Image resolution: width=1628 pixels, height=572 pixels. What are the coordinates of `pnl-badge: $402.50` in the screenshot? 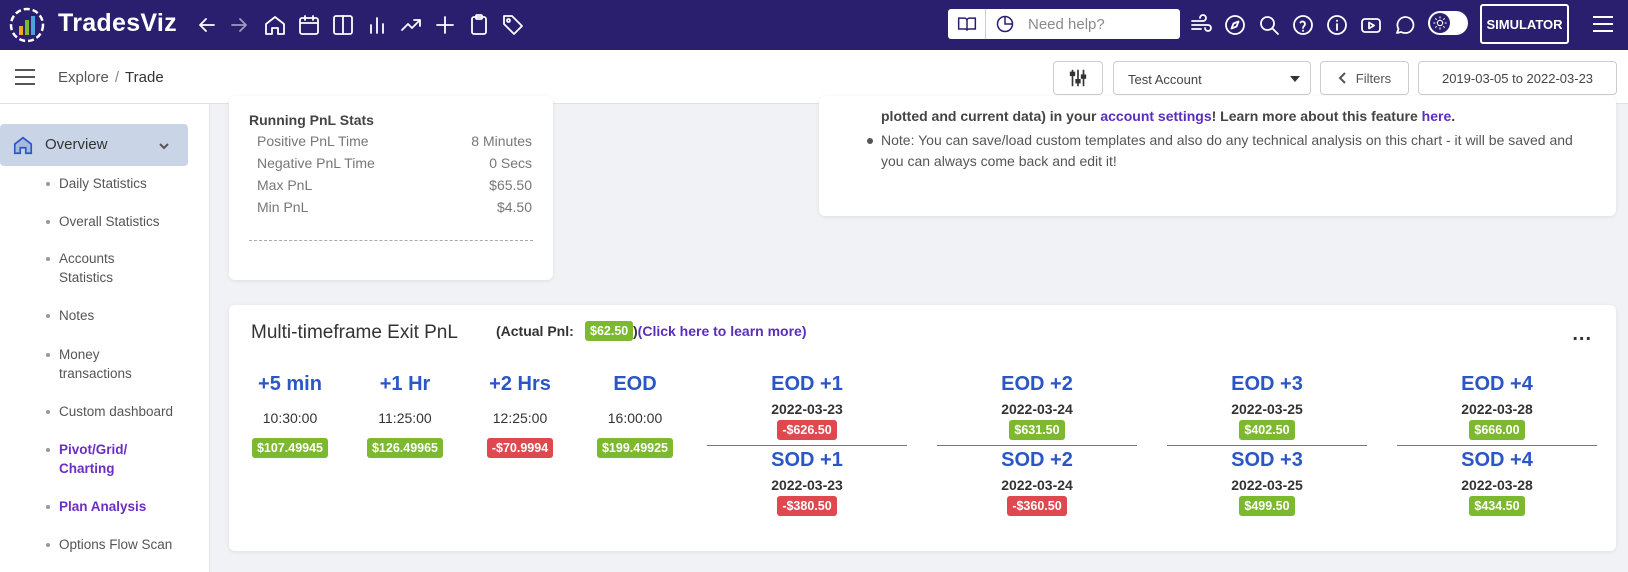 It's located at (1267, 430).